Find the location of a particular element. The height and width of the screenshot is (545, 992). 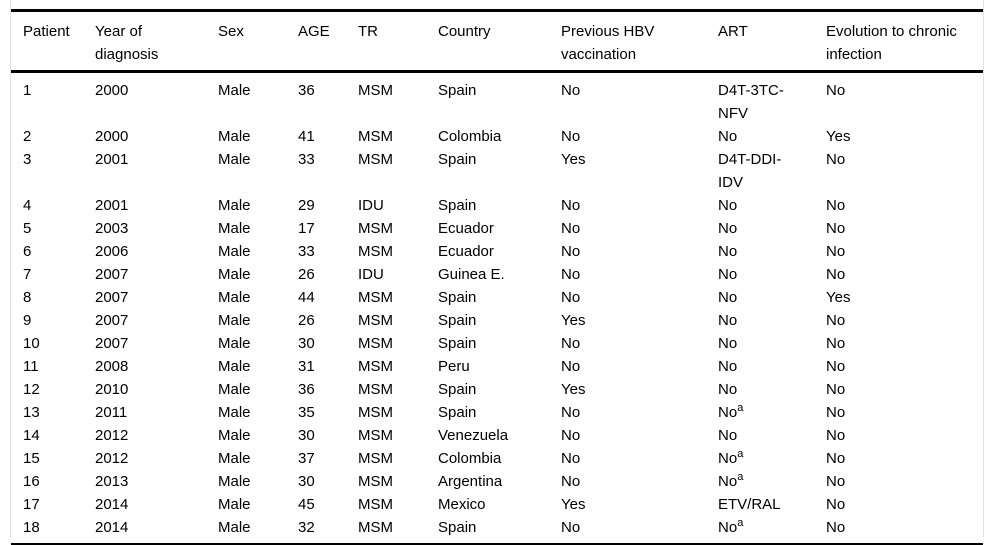

table-row: 11 2008 Male 31 MSM Peru No No No is located at coordinates (497, 366).